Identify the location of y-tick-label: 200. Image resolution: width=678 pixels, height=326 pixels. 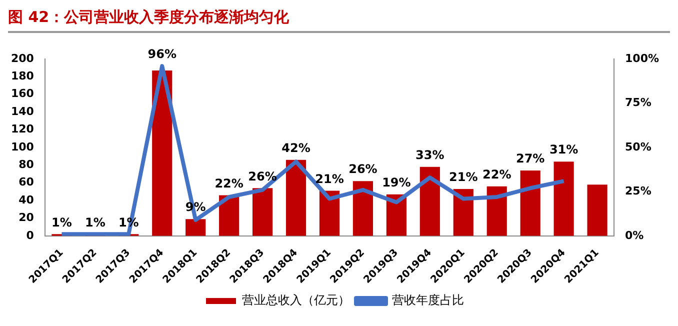
(22, 58).